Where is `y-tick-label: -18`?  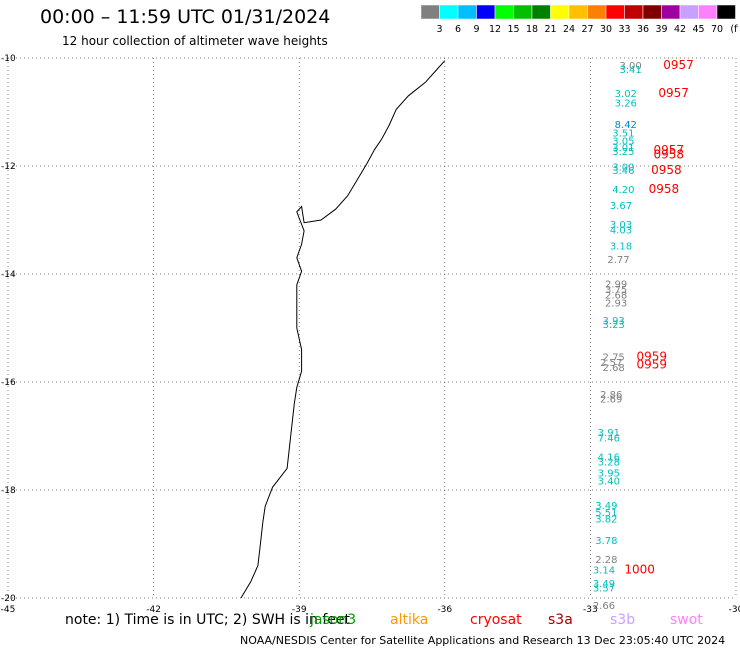
y-tick-label: -18 is located at coordinates (8, 491).